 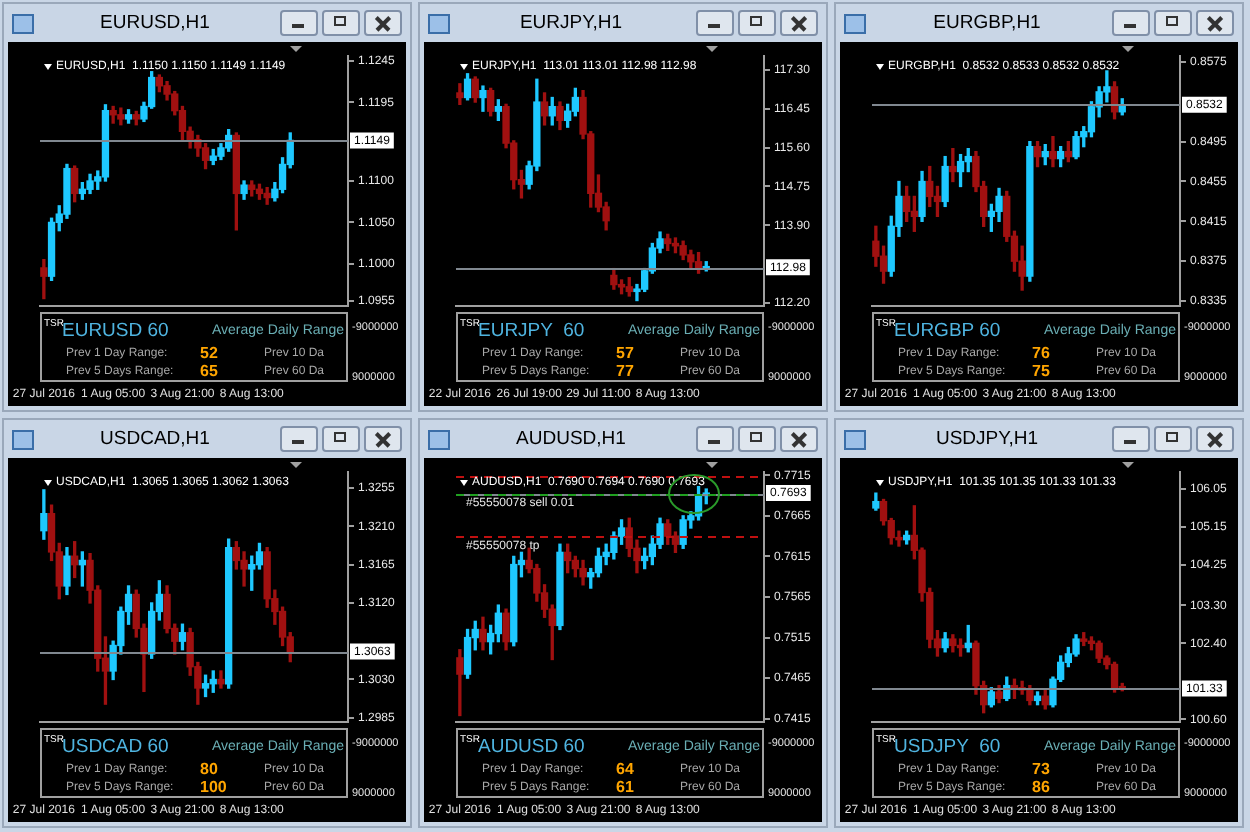 I want to click on text: 80, so click(x=209, y=769).